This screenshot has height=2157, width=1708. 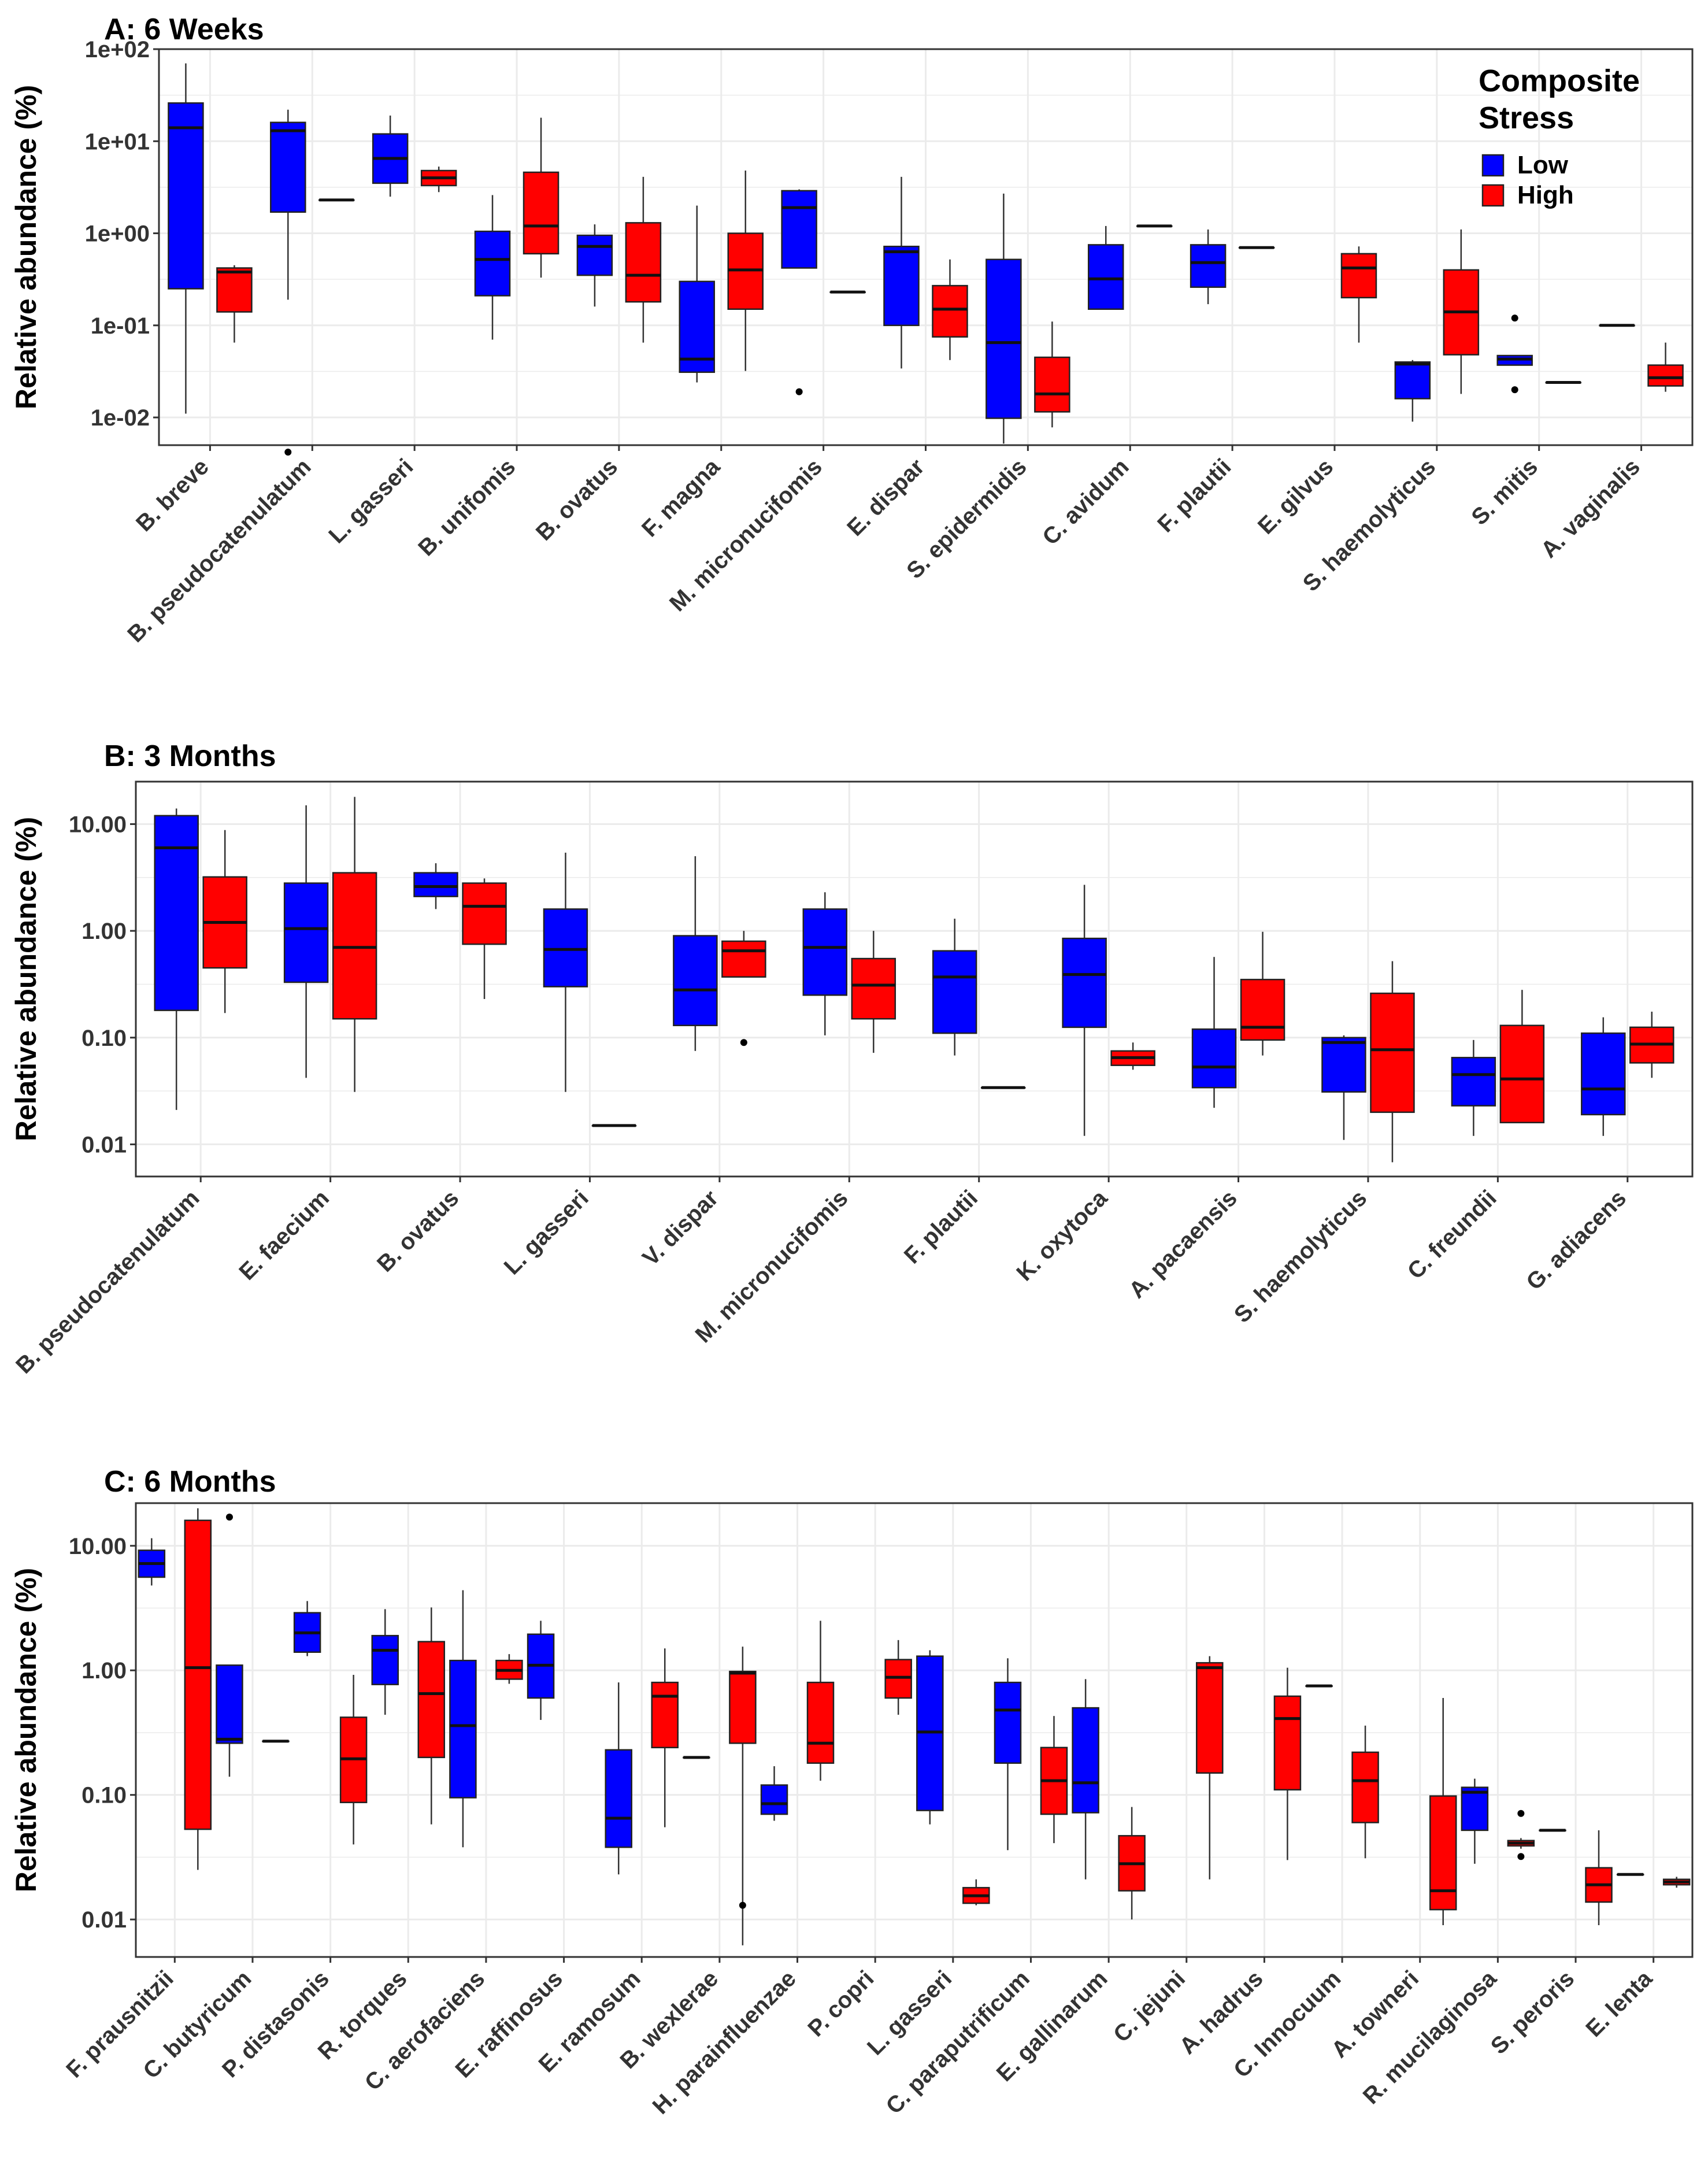 I want to click on panel-c-title: C: 6 Months, so click(x=190, y=1482).